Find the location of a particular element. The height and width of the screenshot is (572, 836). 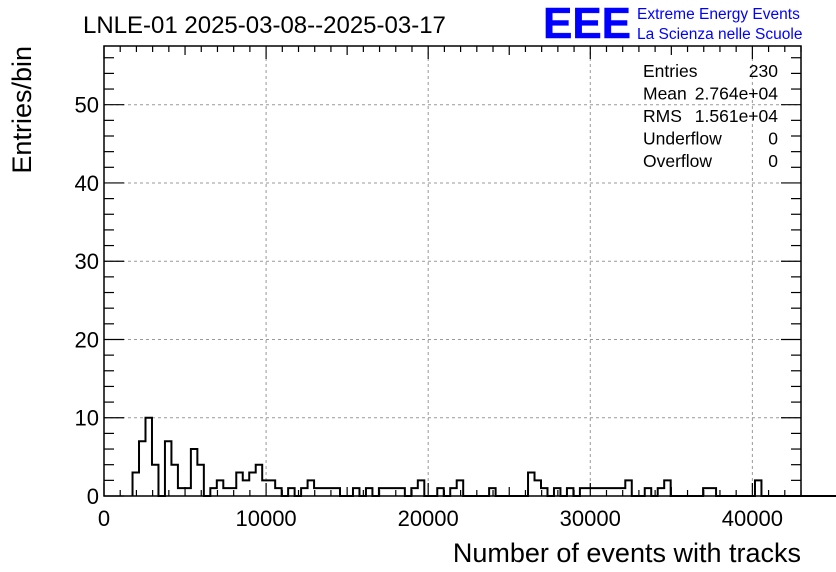

stats-label: Entries is located at coordinates (670, 71).